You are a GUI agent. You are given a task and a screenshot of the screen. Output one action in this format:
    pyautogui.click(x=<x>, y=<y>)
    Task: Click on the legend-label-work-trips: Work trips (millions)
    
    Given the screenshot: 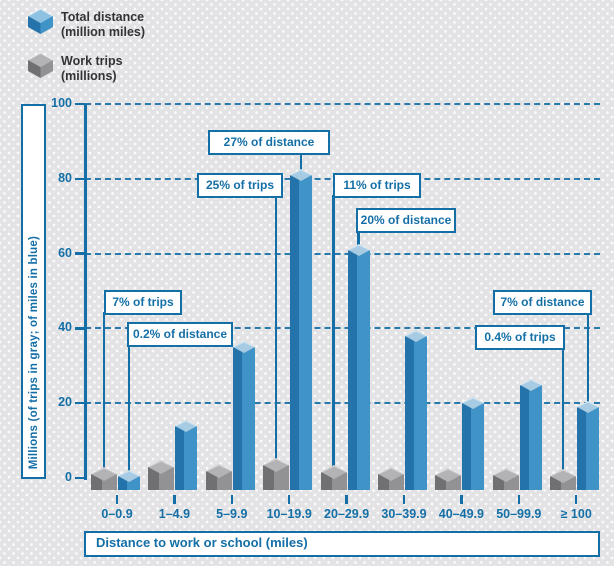 What is the action you would take?
    pyautogui.click(x=92, y=68)
    